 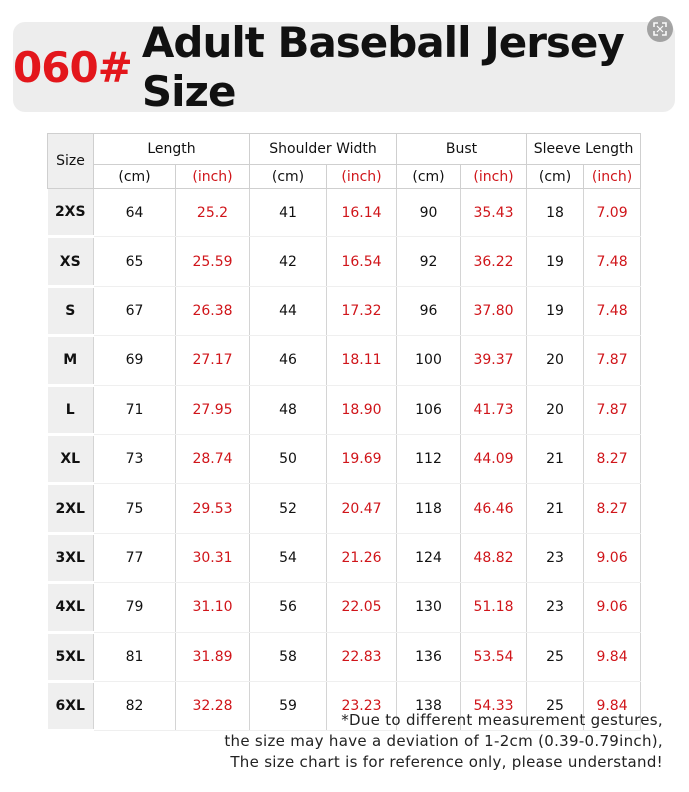 What do you see at coordinates (493, 261) in the screenshot?
I see `inch-value-cell: 36.22` at bounding box center [493, 261].